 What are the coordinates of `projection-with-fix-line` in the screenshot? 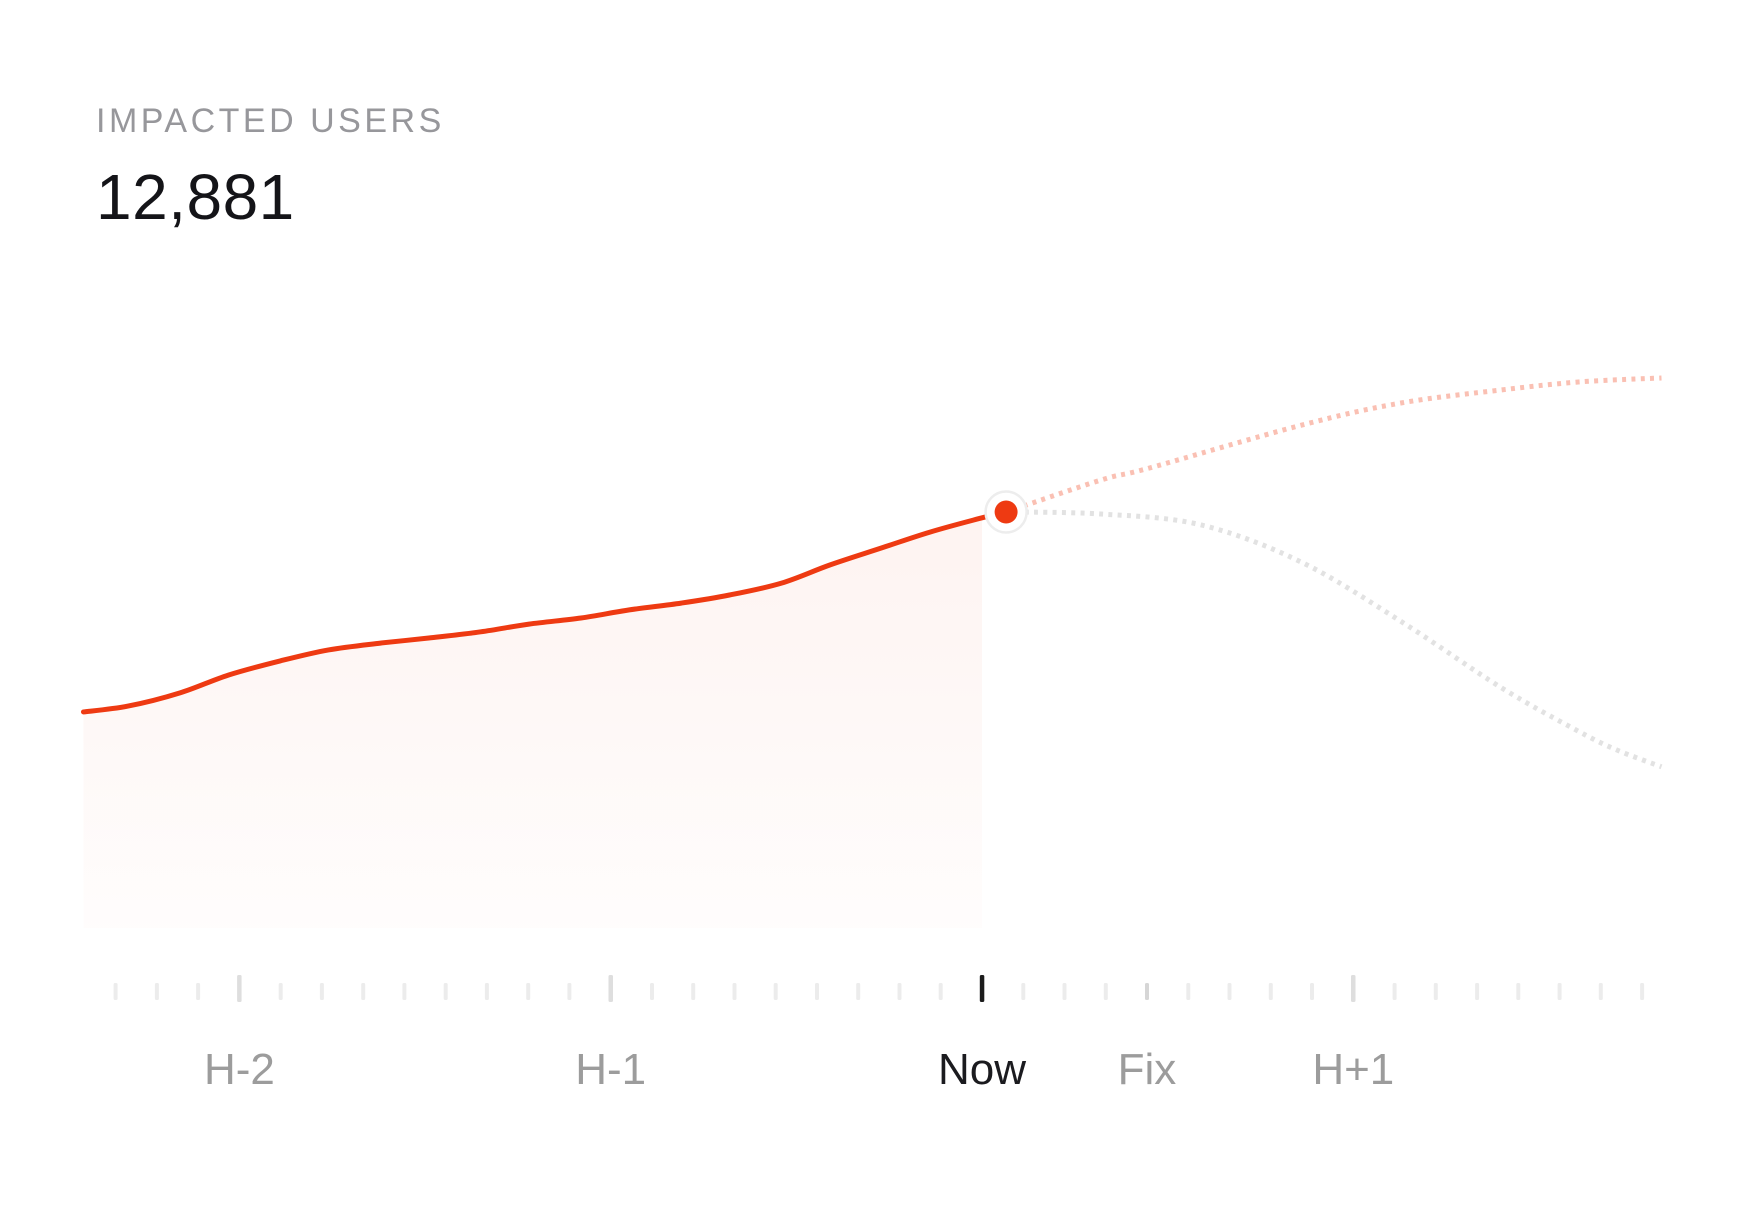 It's located at (1334, 639).